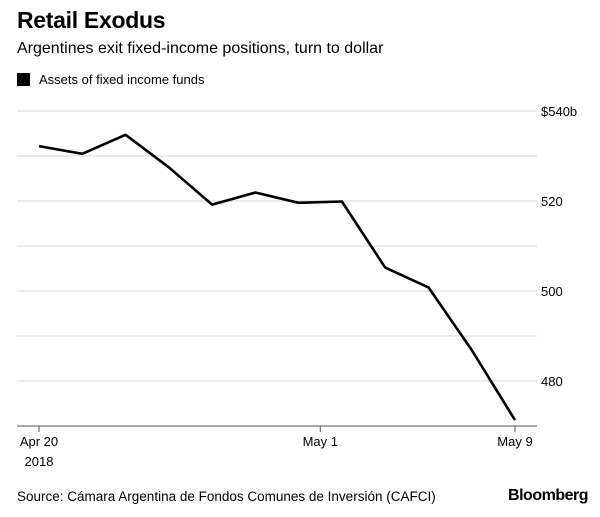 The height and width of the screenshot is (517, 600). What do you see at coordinates (559, 111) in the screenshot?
I see `y-tick-label: $540b` at bounding box center [559, 111].